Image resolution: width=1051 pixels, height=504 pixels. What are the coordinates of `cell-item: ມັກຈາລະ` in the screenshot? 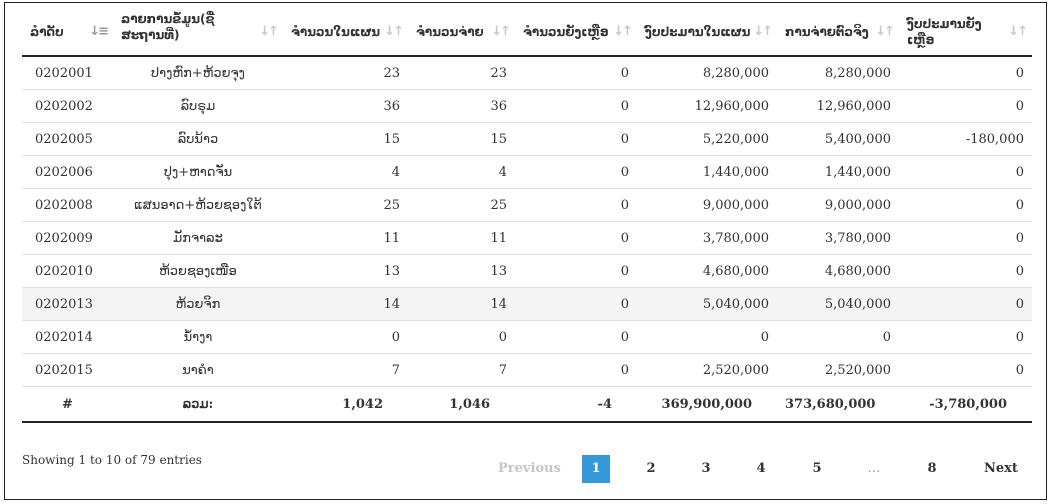 It's located at (198, 238).